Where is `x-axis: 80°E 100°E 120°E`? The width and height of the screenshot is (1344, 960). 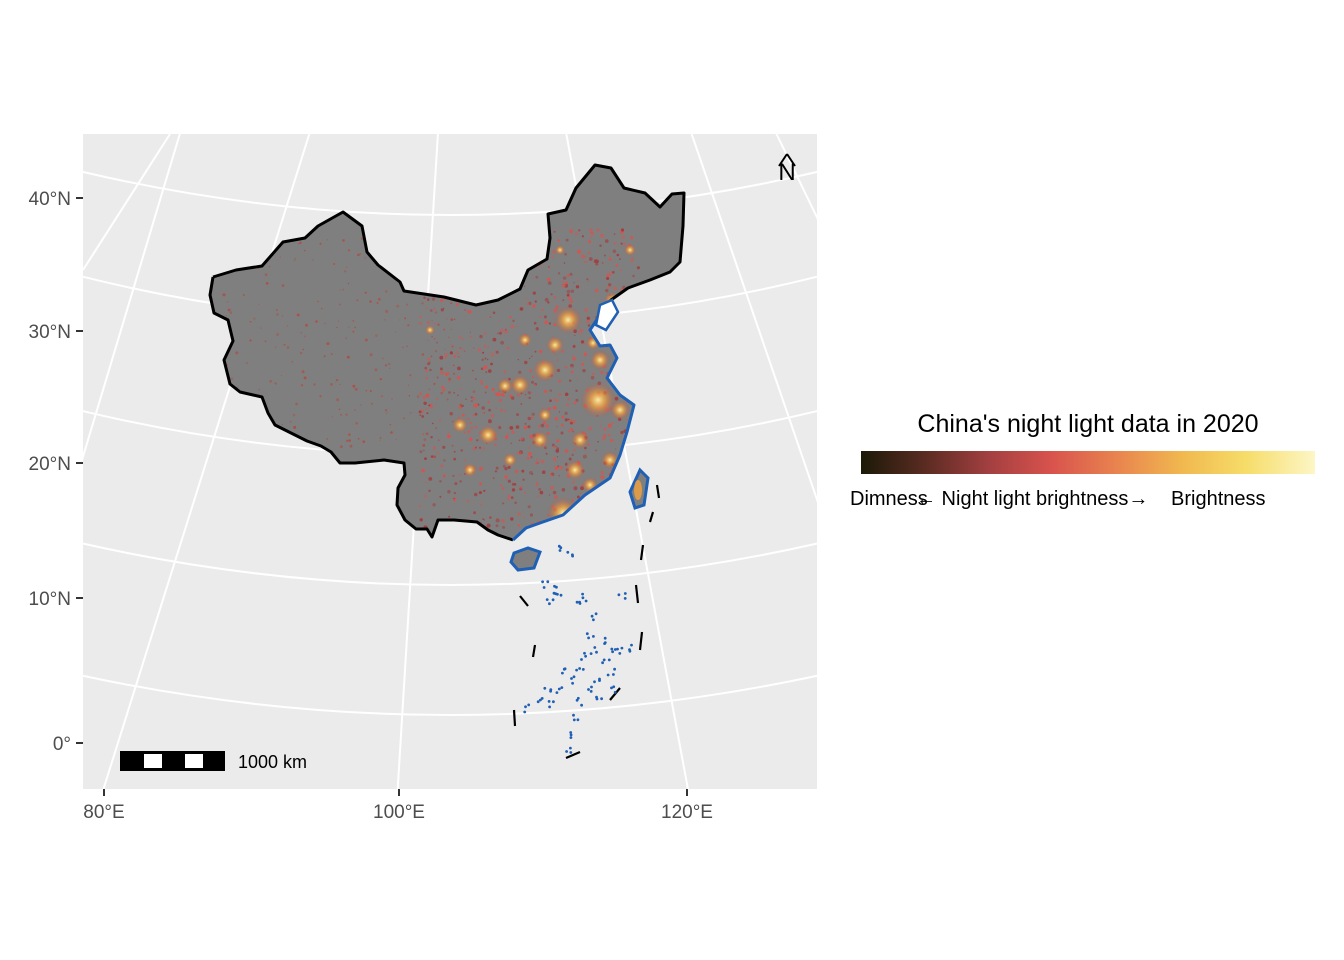
x-axis: 80°E 100°E 120°E is located at coordinates (398, 806).